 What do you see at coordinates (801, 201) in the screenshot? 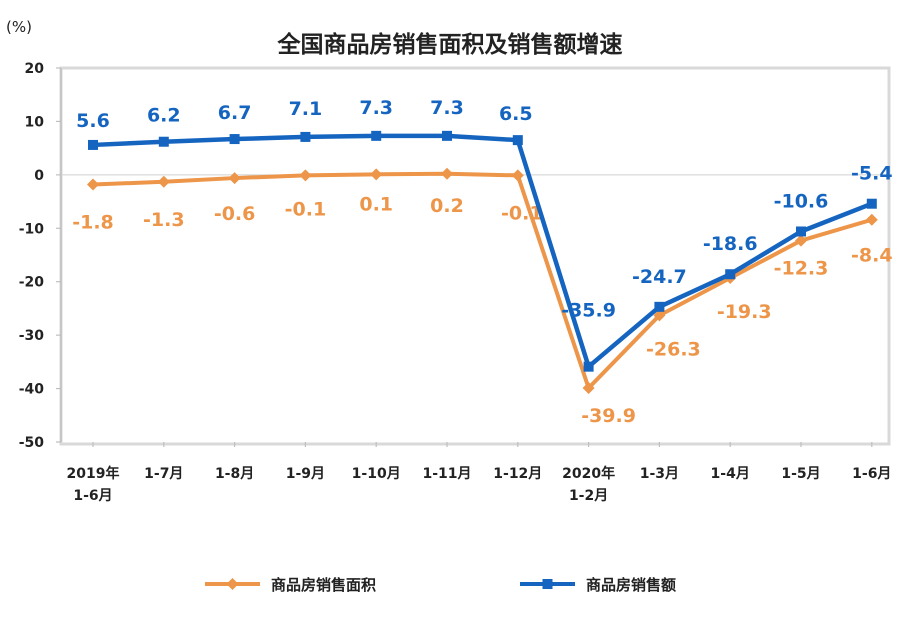
I see `data-label: -10.6` at bounding box center [801, 201].